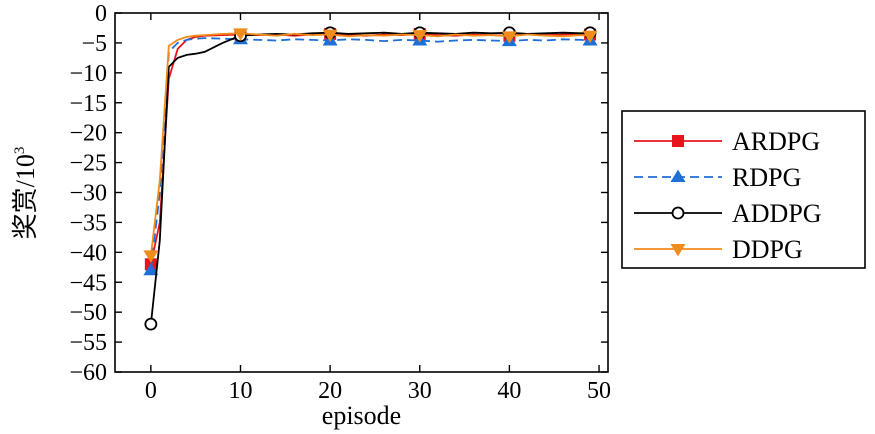 This screenshot has height=434, width=875. What do you see at coordinates (88, 313) in the screenshot?
I see `y-tick-label: −50` at bounding box center [88, 313].